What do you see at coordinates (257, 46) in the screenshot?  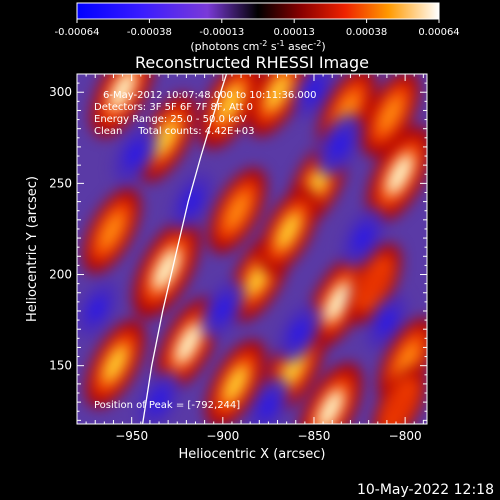 I see `colorbar-unit-label: (photons cm-2 s-1 asec-2)` at bounding box center [257, 46].